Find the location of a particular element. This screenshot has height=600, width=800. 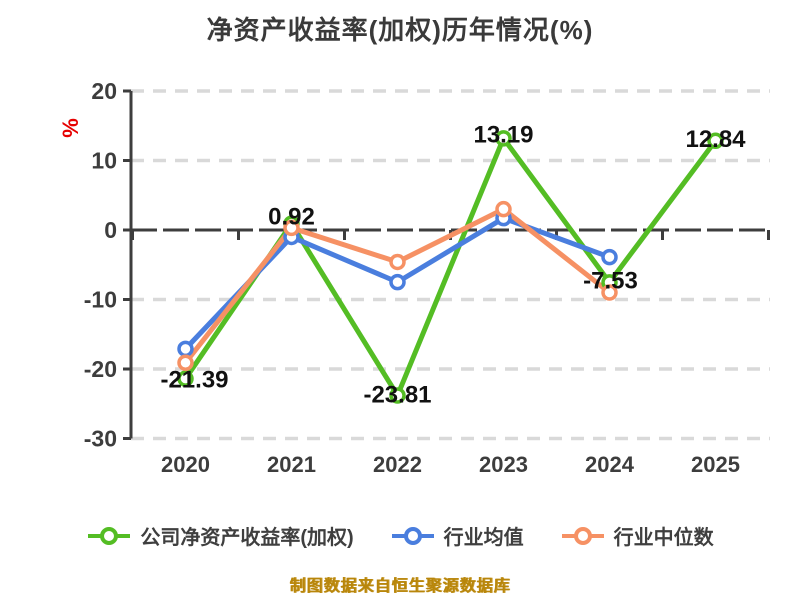

data-source-note: 制图数据来自恒生聚源数据库 is located at coordinates (400, 586).